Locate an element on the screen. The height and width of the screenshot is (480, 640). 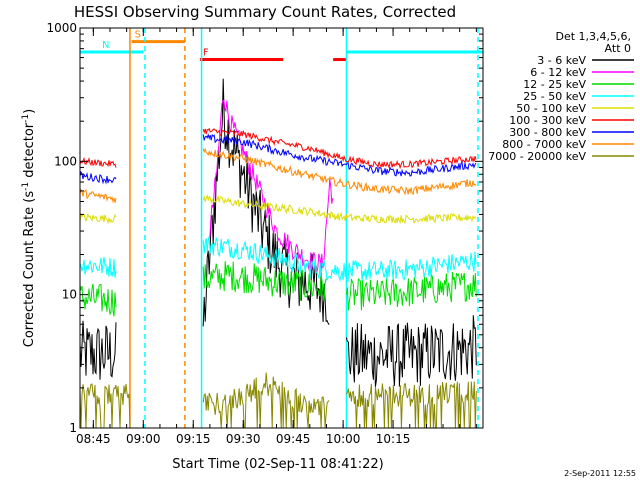
legend-header-detectors: Det 1,3,4,5,6, is located at coordinates (593, 36).